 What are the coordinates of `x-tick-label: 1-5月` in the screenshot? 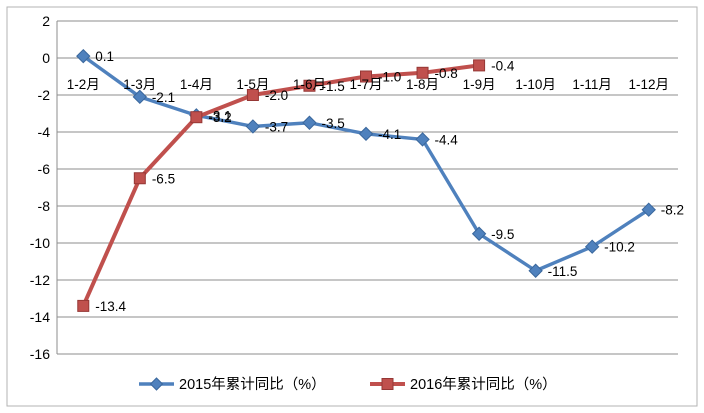 It's located at (252, 84).